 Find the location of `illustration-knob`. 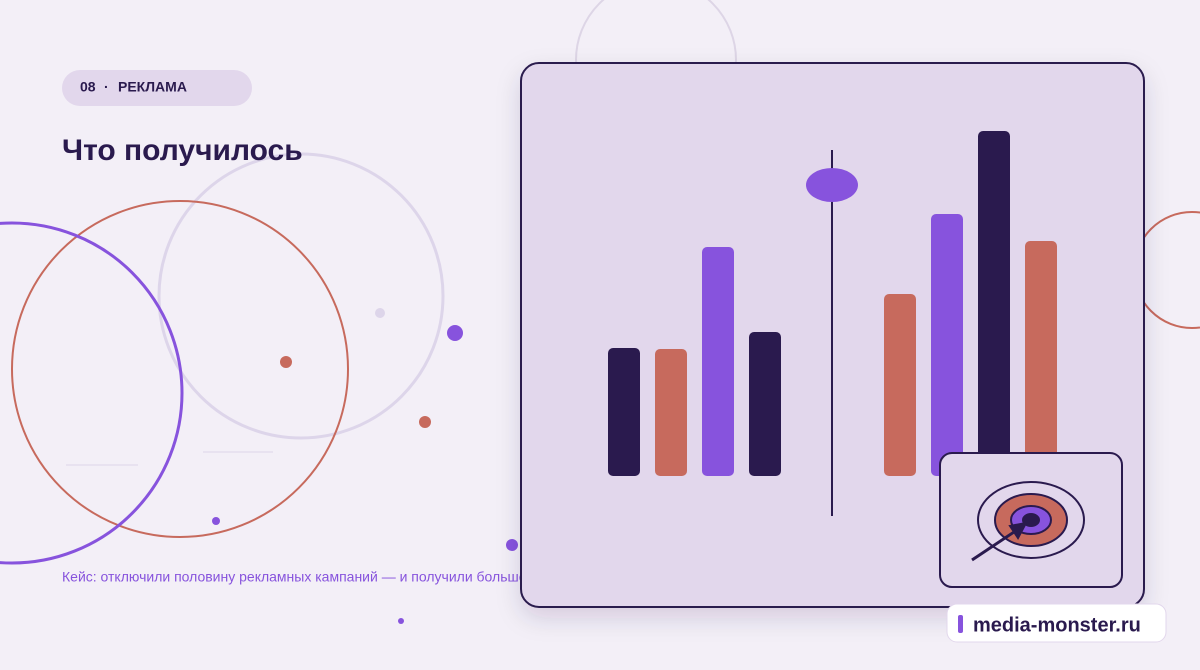

illustration-knob is located at coordinates (832, 185).